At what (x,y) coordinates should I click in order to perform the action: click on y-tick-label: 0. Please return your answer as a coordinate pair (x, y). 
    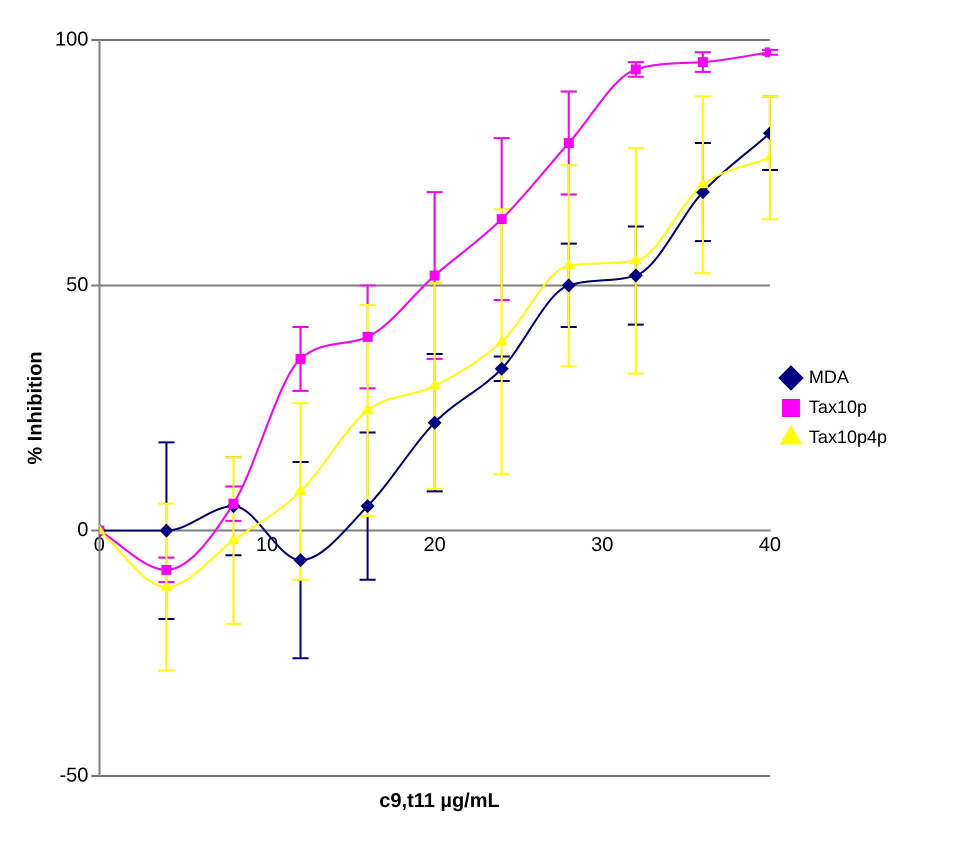
    Looking at the image, I should click on (82, 530).